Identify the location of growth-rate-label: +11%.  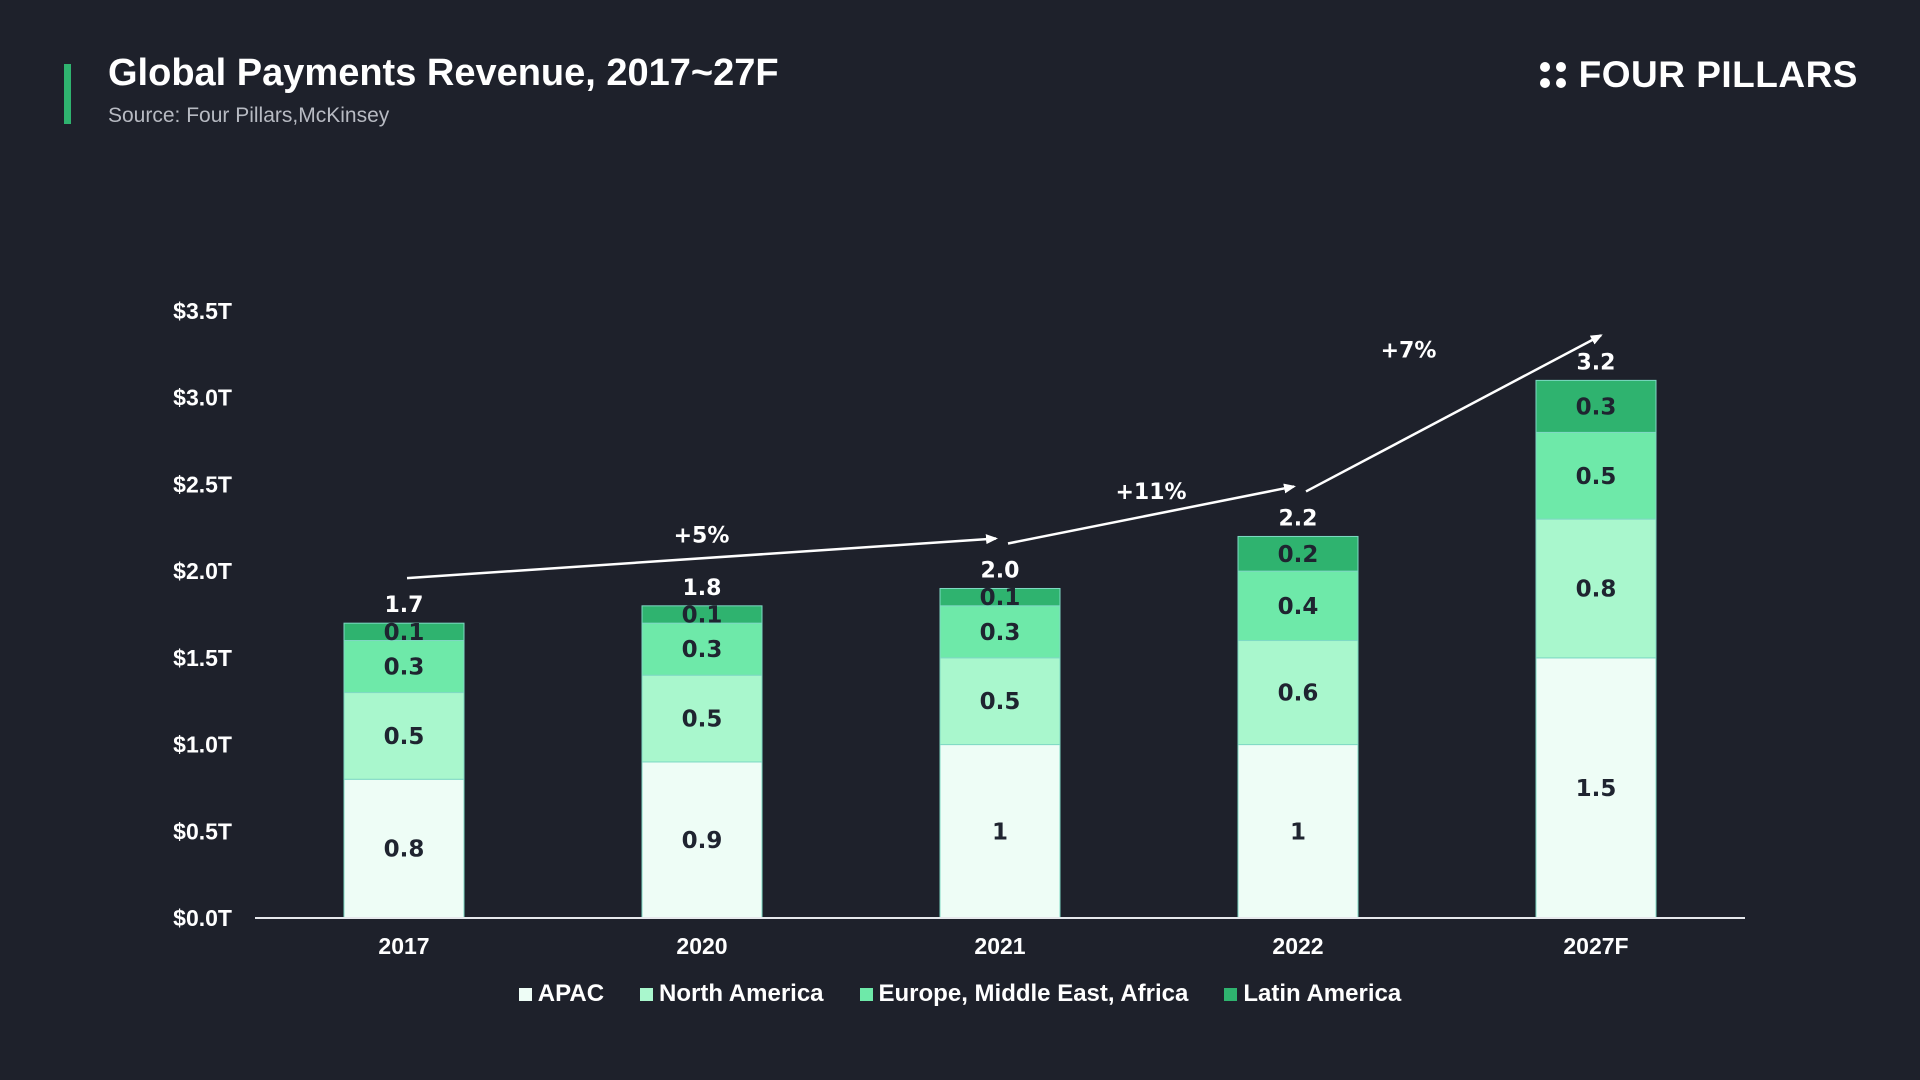
(1150, 492).